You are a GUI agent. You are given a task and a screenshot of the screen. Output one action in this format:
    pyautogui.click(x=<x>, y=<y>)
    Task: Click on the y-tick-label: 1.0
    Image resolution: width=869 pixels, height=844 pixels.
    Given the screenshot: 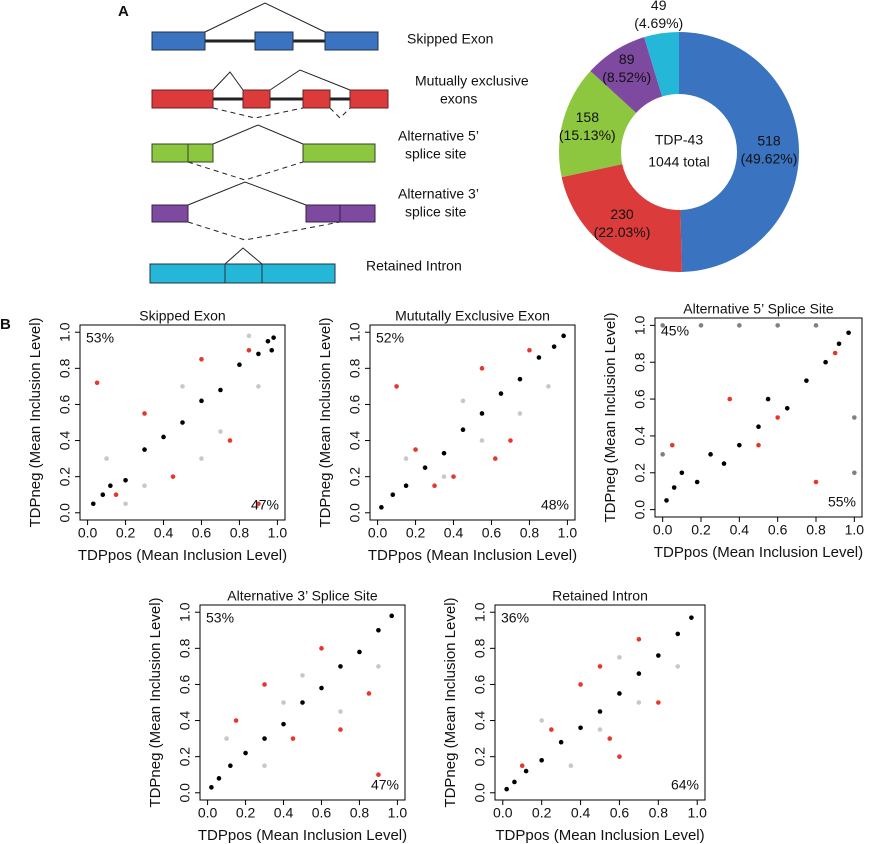 What is the action you would take?
    pyautogui.click(x=640, y=325)
    